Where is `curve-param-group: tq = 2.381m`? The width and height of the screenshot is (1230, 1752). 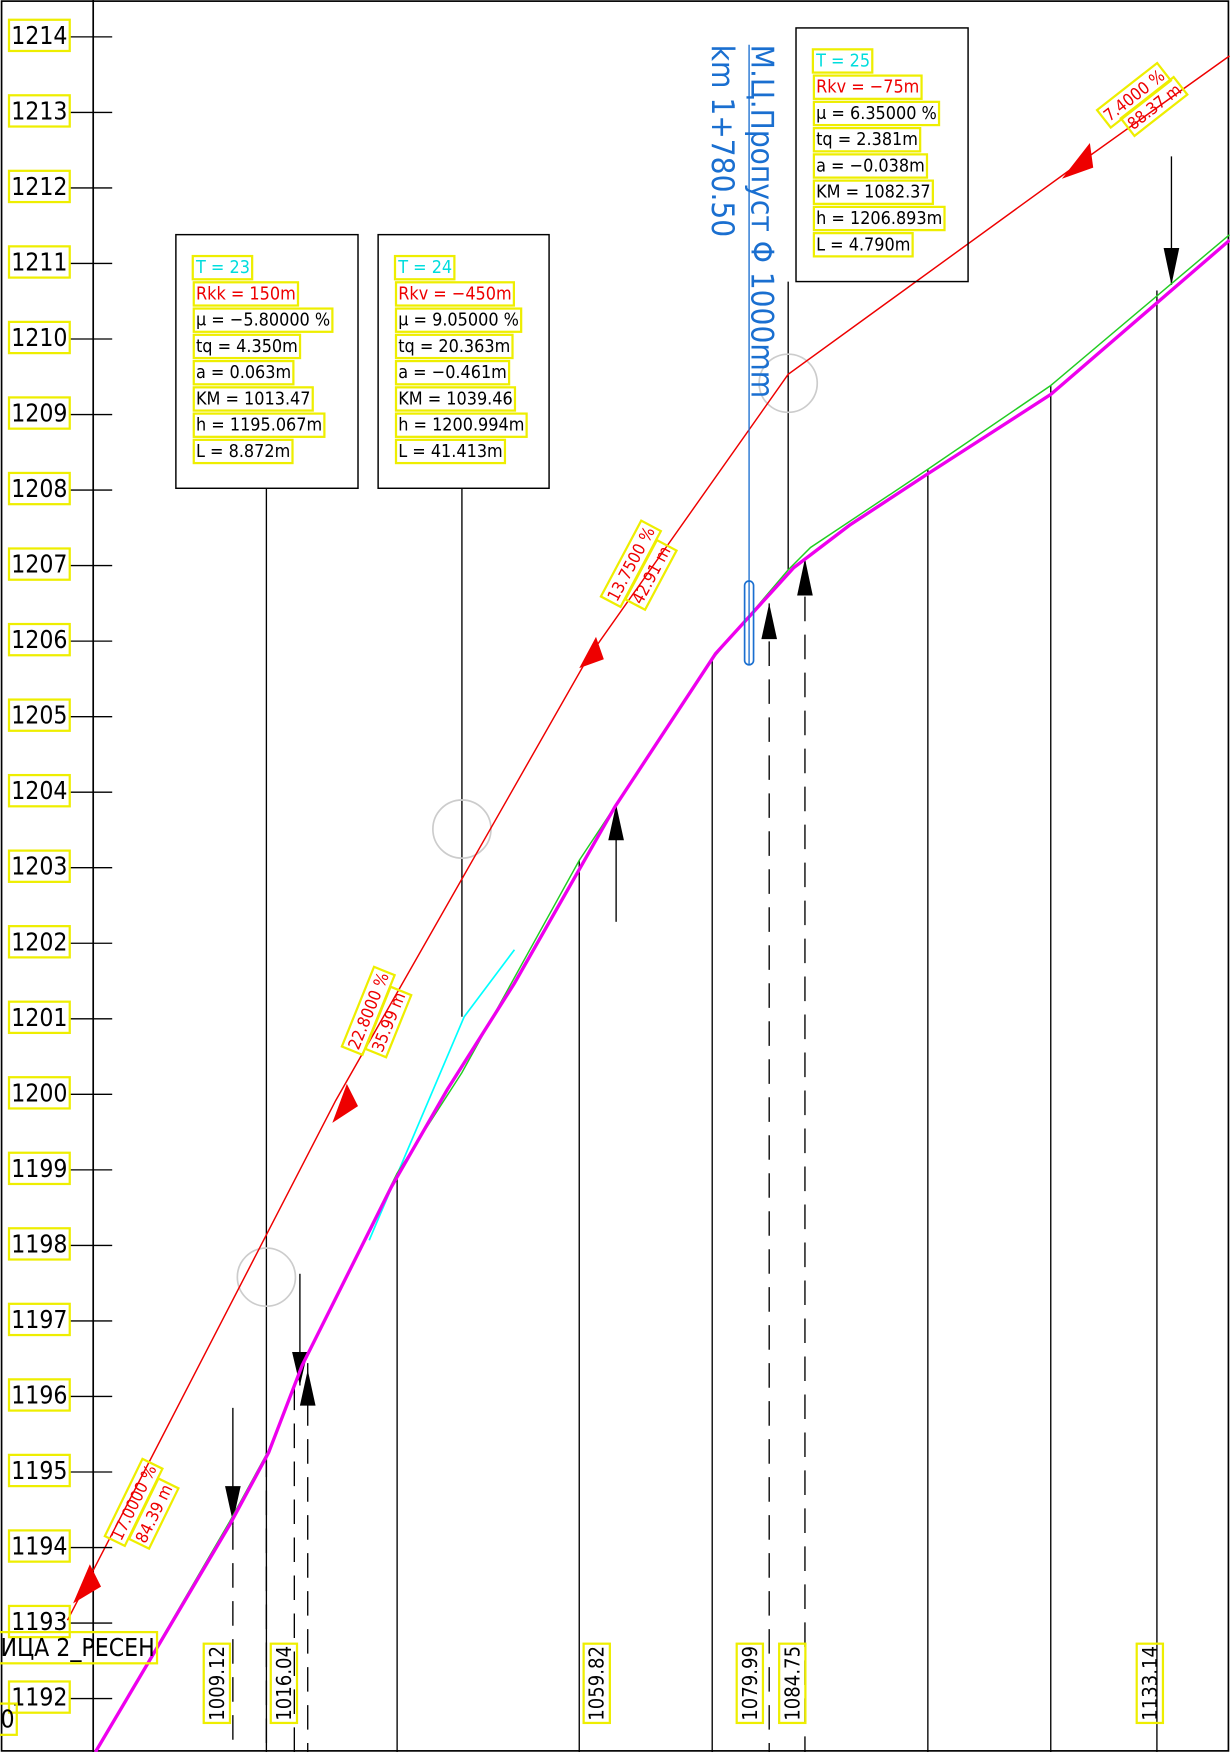 curve-param-group: tq = 2.381m is located at coordinates (867, 139).